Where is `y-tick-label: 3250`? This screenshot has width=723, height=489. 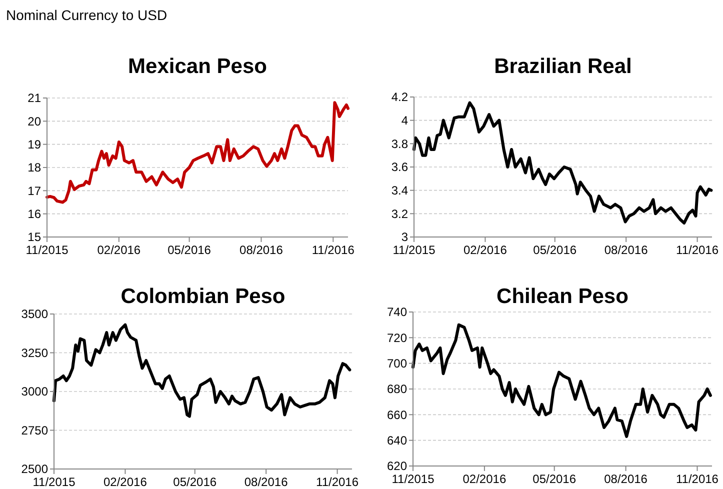
y-tick-label: 3250 is located at coordinates (34, 353).